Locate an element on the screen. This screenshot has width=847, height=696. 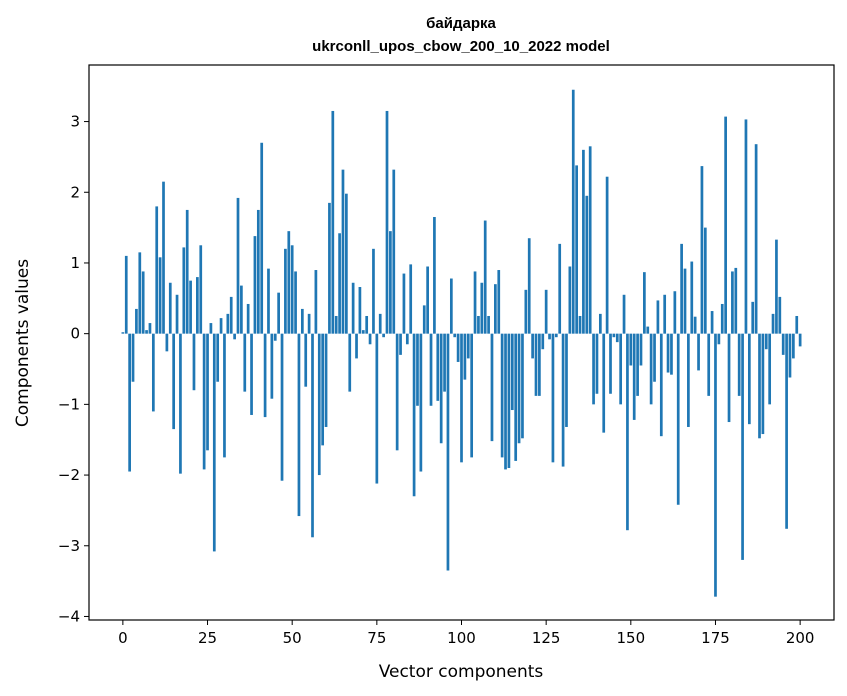
x-axis-ticks: 0 25 50 75 100 125 150 175 200 is located at coordinates (466, 633).